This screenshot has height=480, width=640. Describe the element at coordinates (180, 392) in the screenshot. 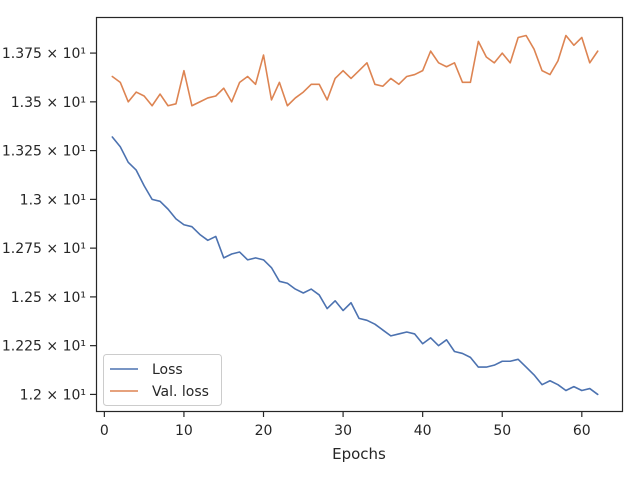

I see `legend-label-val-loss: Val. loss` at that location.